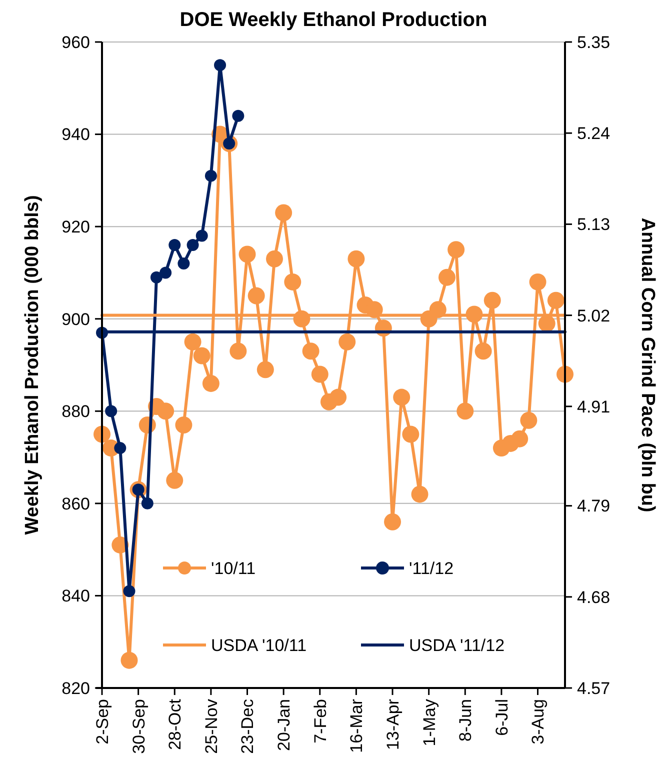 The image size is (672, 773). Describe the element at coordinates (175, 724) in the screenshot. I see `x-tick-label: 28-Oct` at that location.